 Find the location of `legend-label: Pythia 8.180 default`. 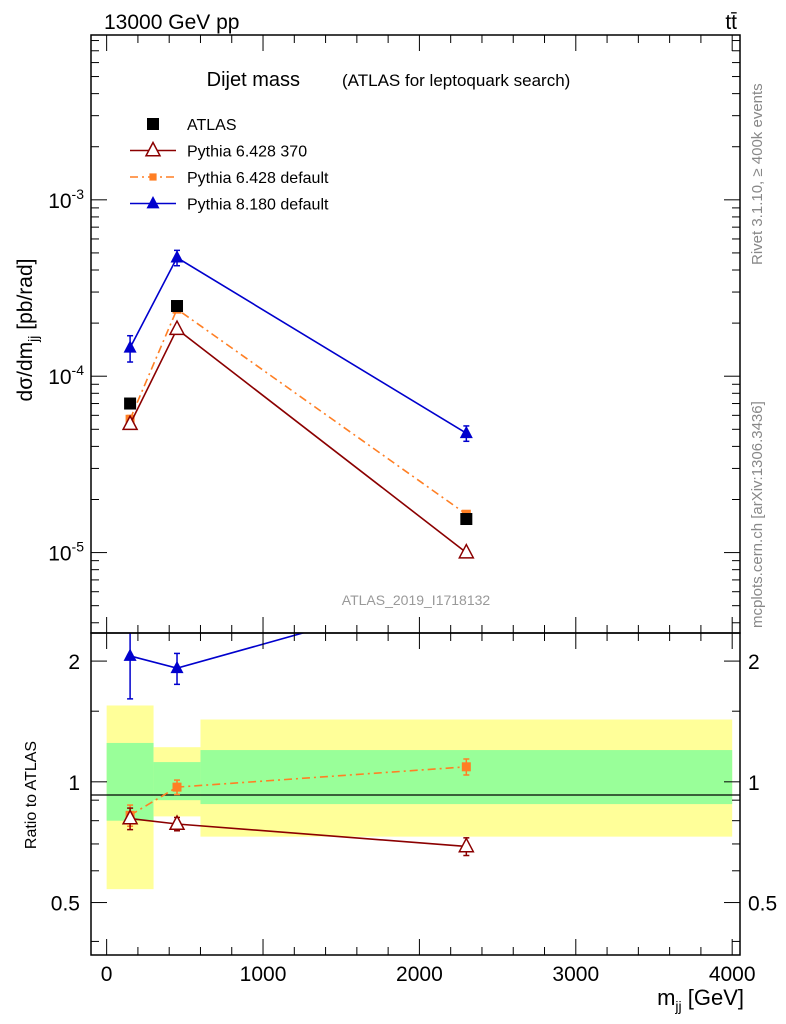

legend-label: Pythia 8.180 default is located at coordinates (258, 205).